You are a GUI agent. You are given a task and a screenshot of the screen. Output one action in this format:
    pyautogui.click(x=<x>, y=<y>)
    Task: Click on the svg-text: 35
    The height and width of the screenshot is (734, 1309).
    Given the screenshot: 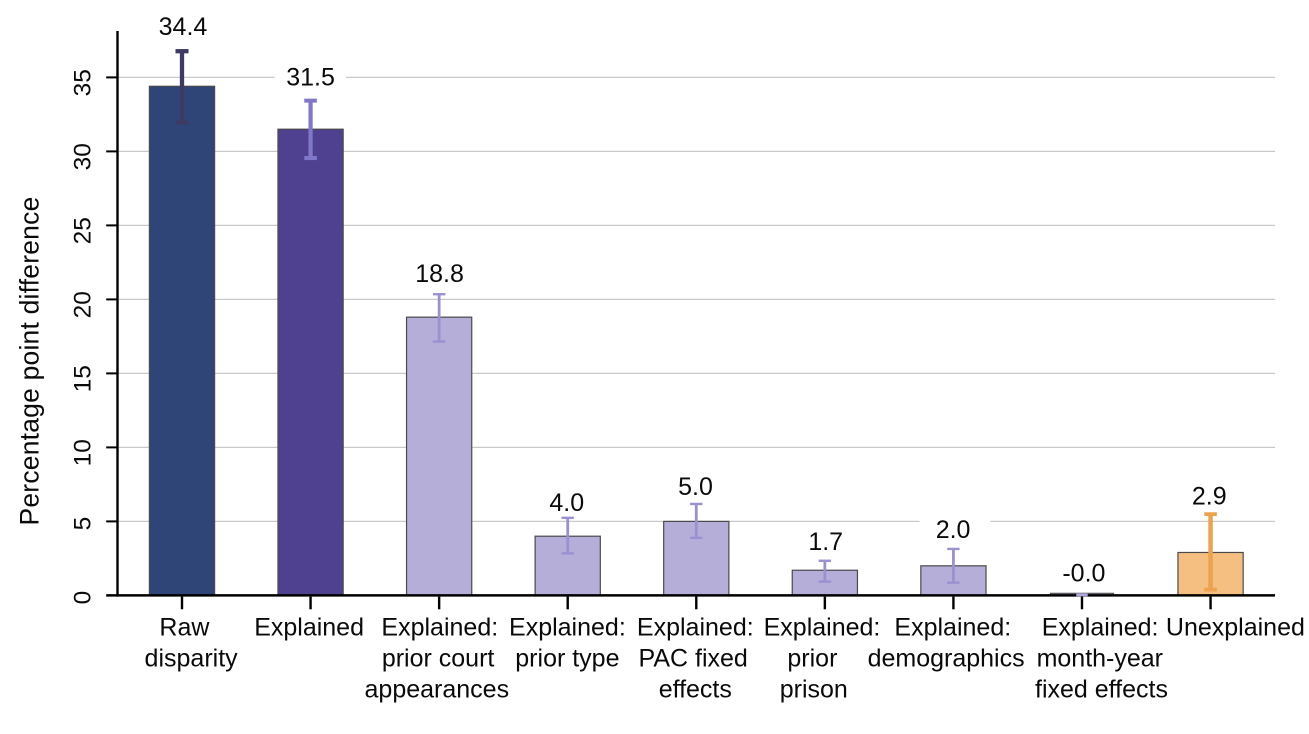 What is the action you would take?
    pyautogui.click(x=83, y=82)
    